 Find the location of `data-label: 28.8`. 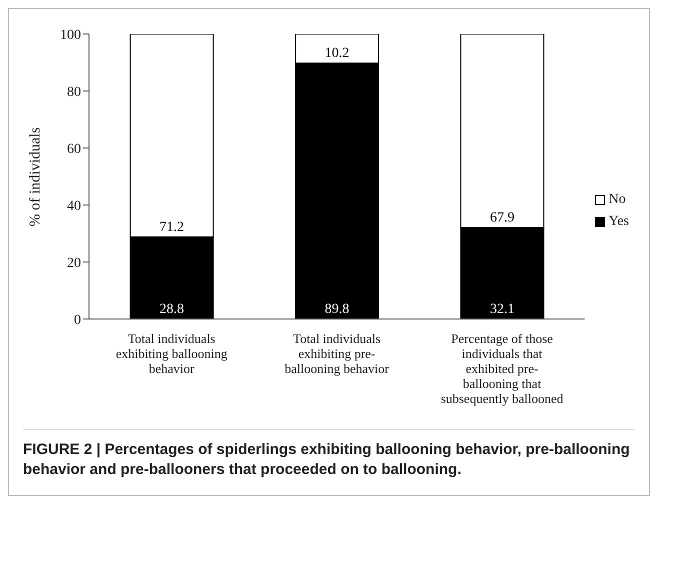

data-label: 28.8 is located at coordinates (172, 309).